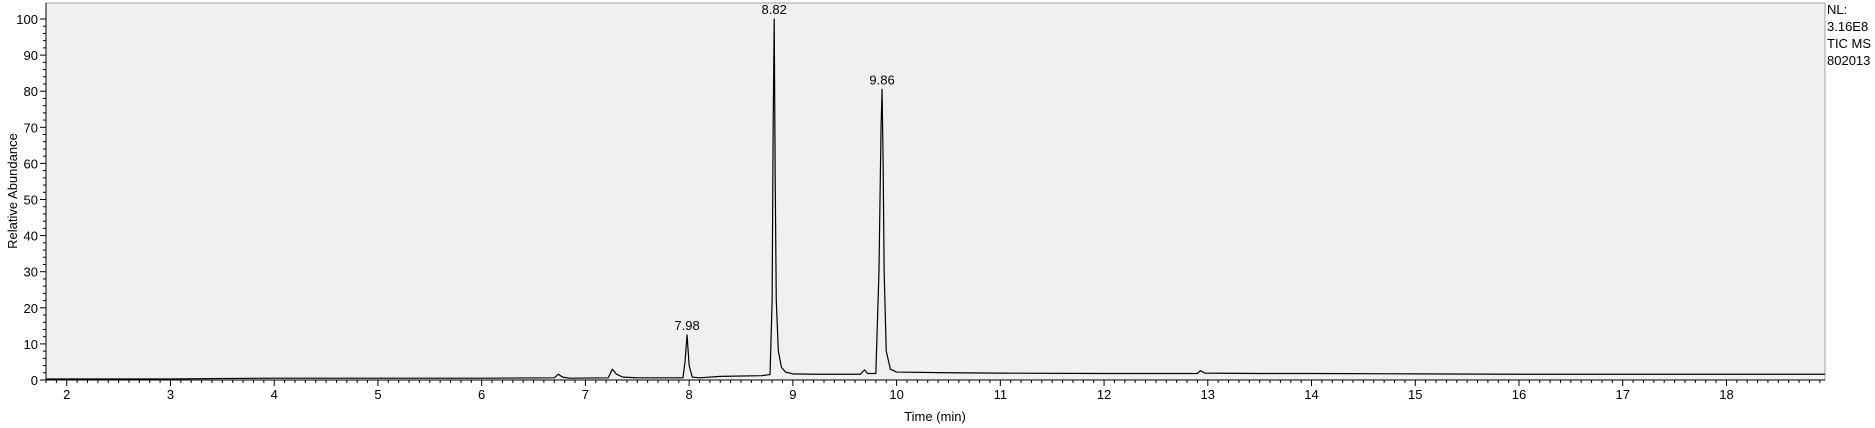 The width and height of the screenshot is (1875, 428). I want to click on peak-label: 8.82, so click(774, 9).